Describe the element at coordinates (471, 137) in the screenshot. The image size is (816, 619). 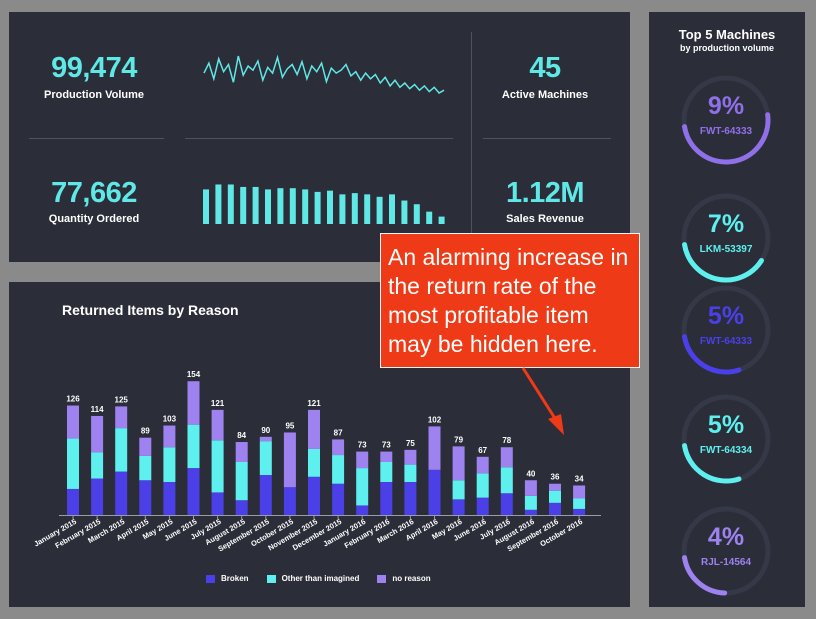
I see `kpi-divider-vertical` at that location.